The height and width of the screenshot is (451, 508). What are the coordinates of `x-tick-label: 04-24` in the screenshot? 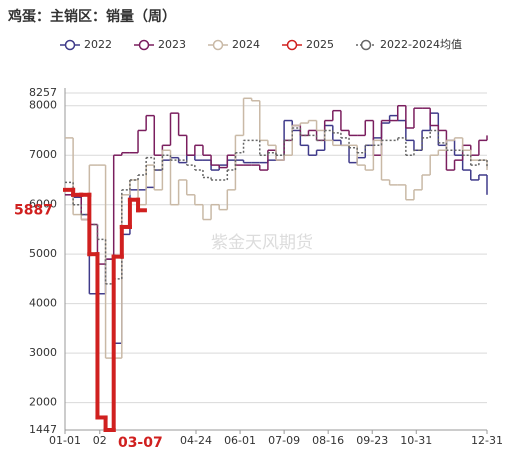 It's located at (196, 440).